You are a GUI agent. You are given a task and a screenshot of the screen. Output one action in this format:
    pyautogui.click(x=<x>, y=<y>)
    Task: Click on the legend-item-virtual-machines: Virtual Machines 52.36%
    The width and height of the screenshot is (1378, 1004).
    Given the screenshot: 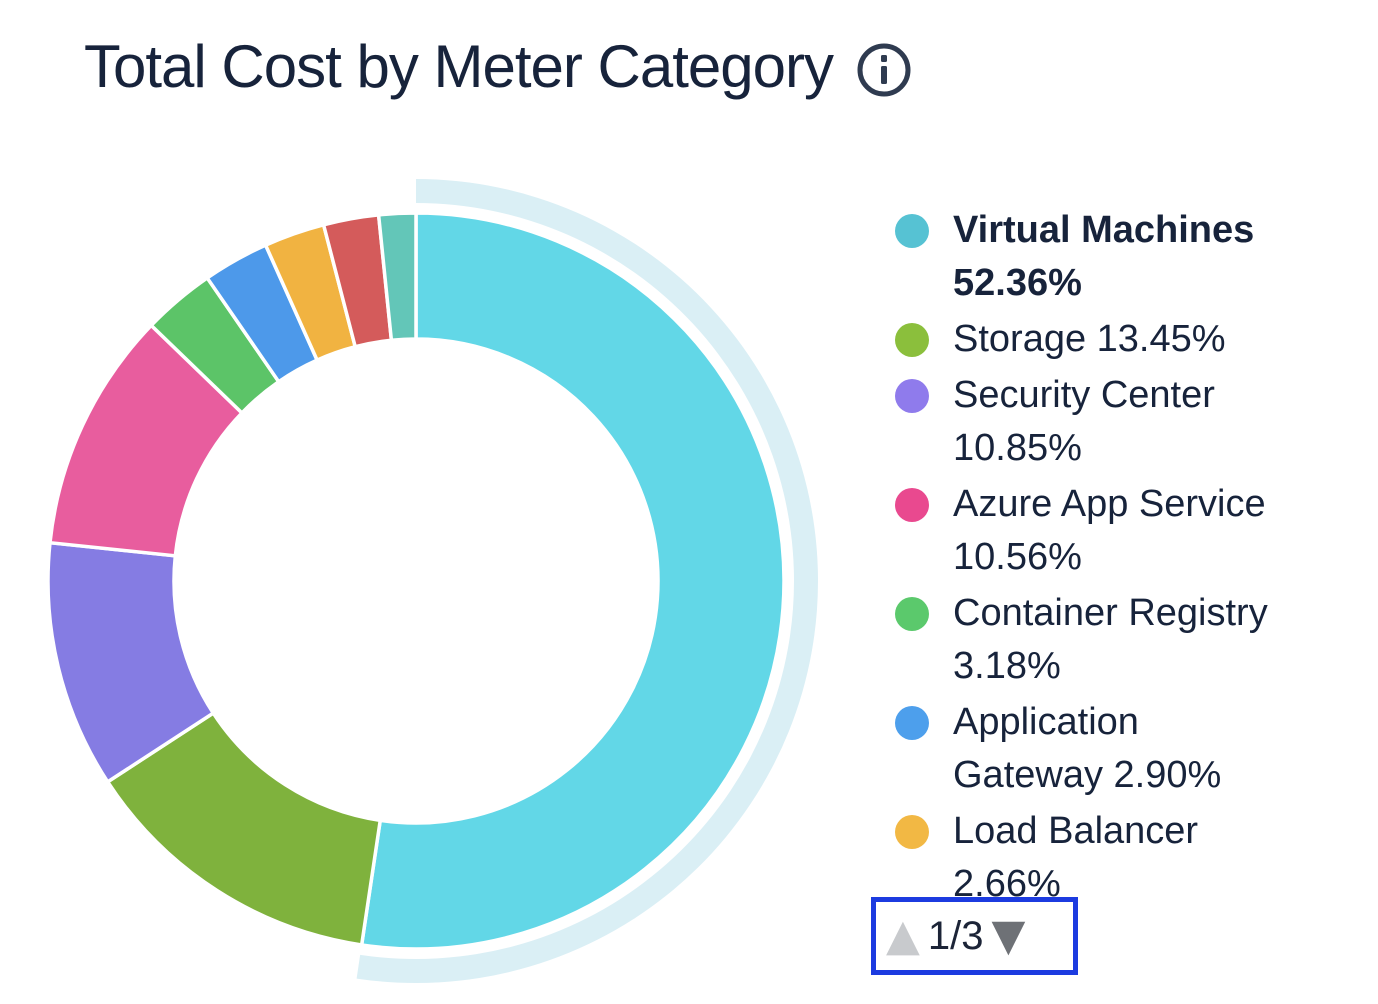 What is the action you would take?
    pyautogui.click(x=1135, y=257)
    